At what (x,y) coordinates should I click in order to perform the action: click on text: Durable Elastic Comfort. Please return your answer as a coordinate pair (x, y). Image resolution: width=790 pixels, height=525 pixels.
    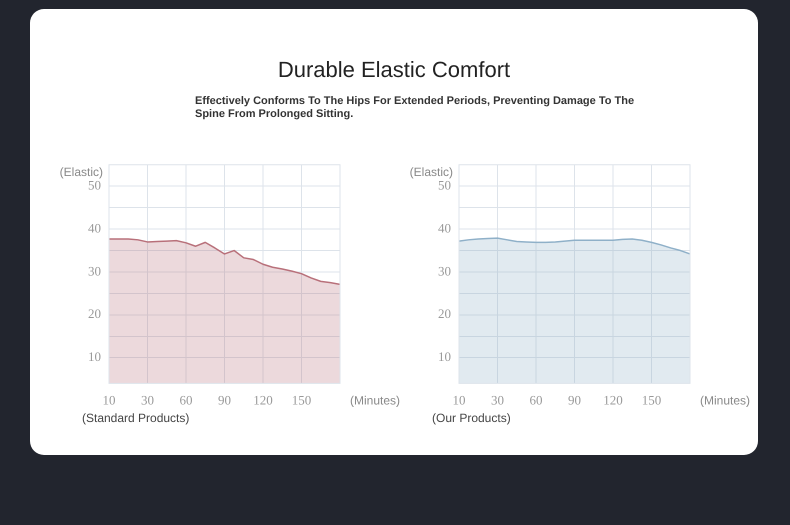
    Looking at the image, I should click on (394, 70).